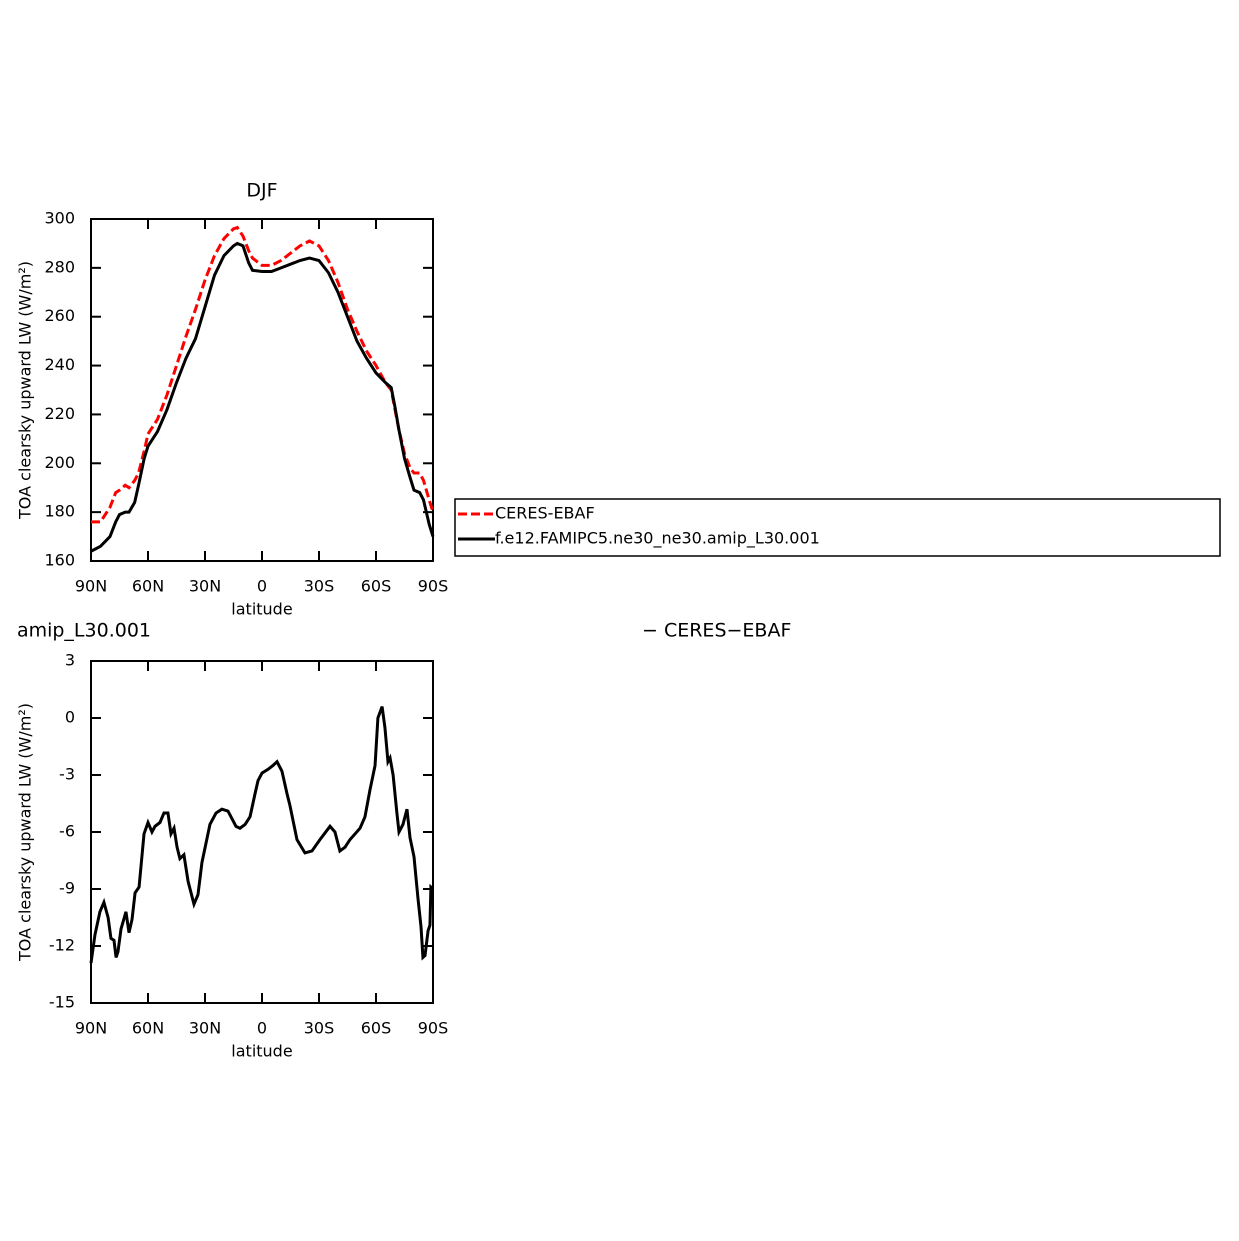 This screenshot has width=1239, height=1241. Describe the element at coordinates (84, 631) in the screenshot. I see `chart-title: amip_L30.001` at that location.